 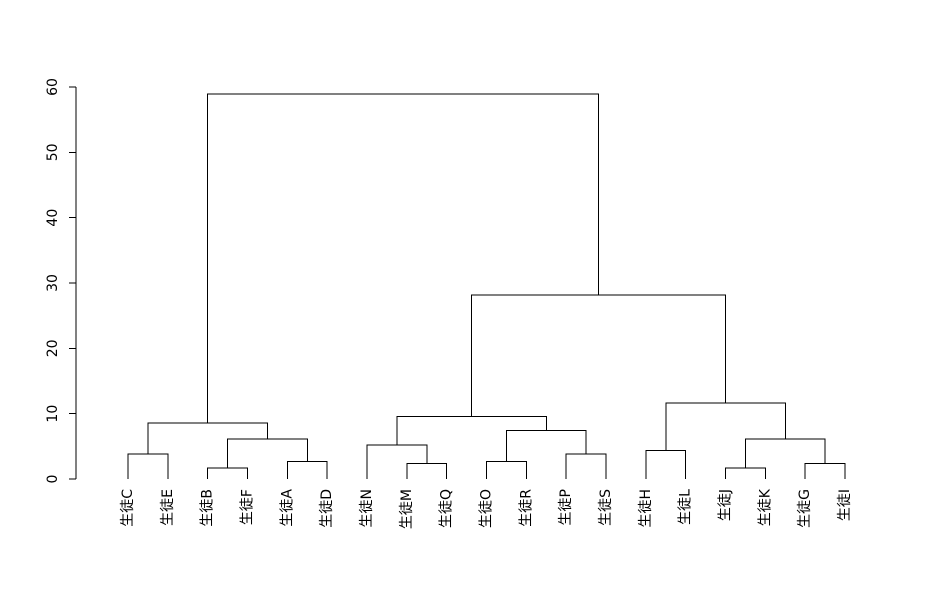 I want to click on leaf-label: 生徒F, so click(x=248, y=507).